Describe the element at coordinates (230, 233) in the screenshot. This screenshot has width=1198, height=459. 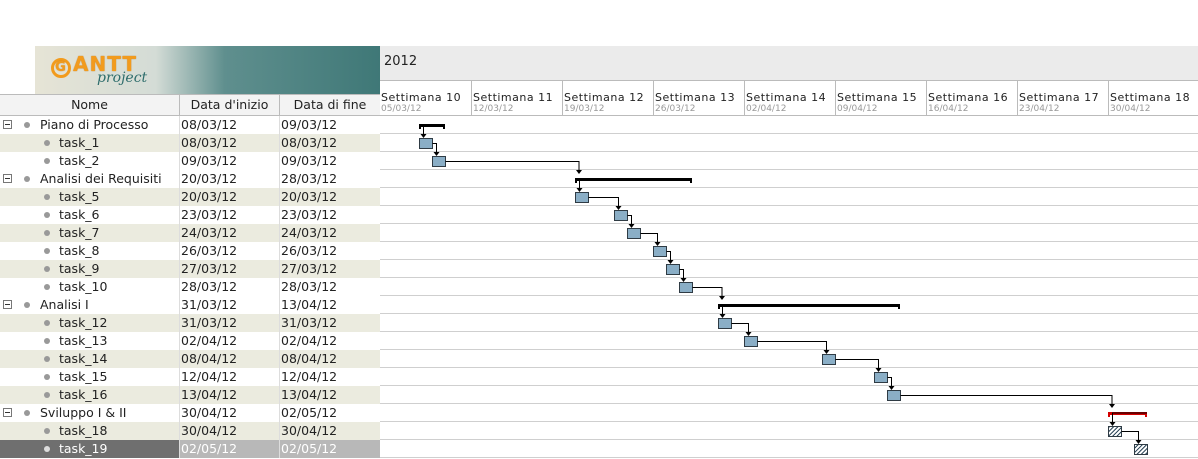
I see `task-start-date: 24/03/12` at that location.